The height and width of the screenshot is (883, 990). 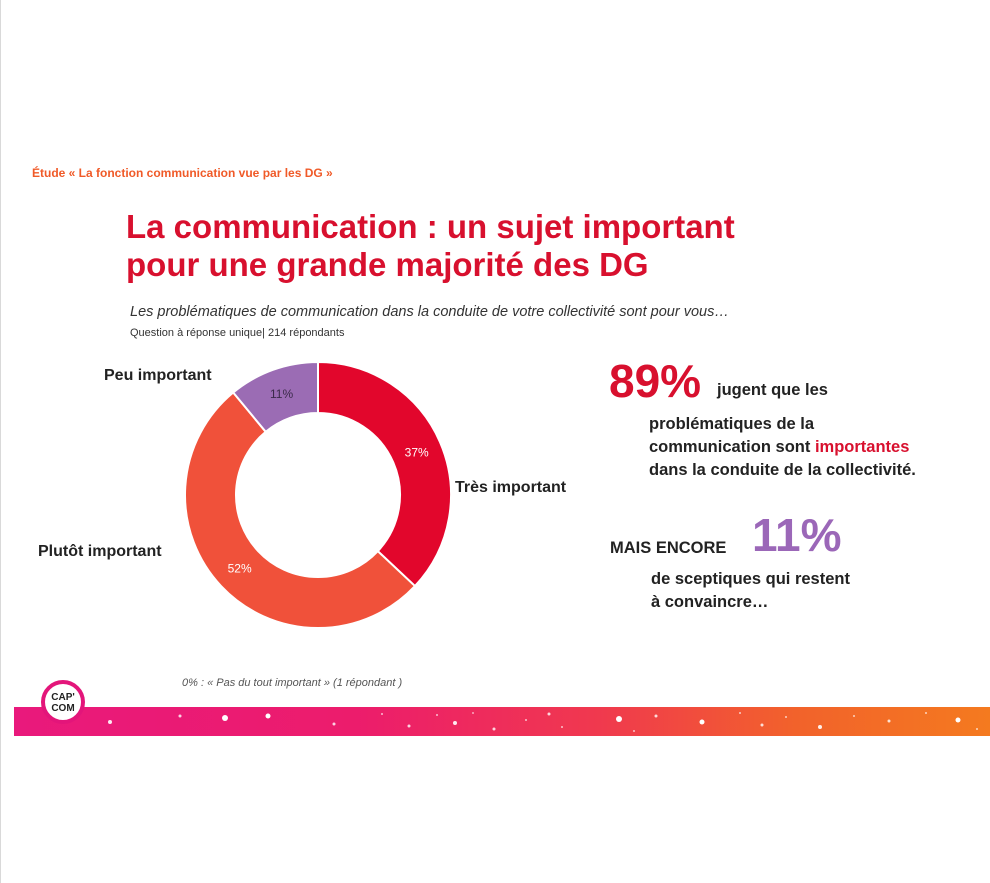 I want to click on label-plutot-important: Plutôt important, so click(x=100, y=551).